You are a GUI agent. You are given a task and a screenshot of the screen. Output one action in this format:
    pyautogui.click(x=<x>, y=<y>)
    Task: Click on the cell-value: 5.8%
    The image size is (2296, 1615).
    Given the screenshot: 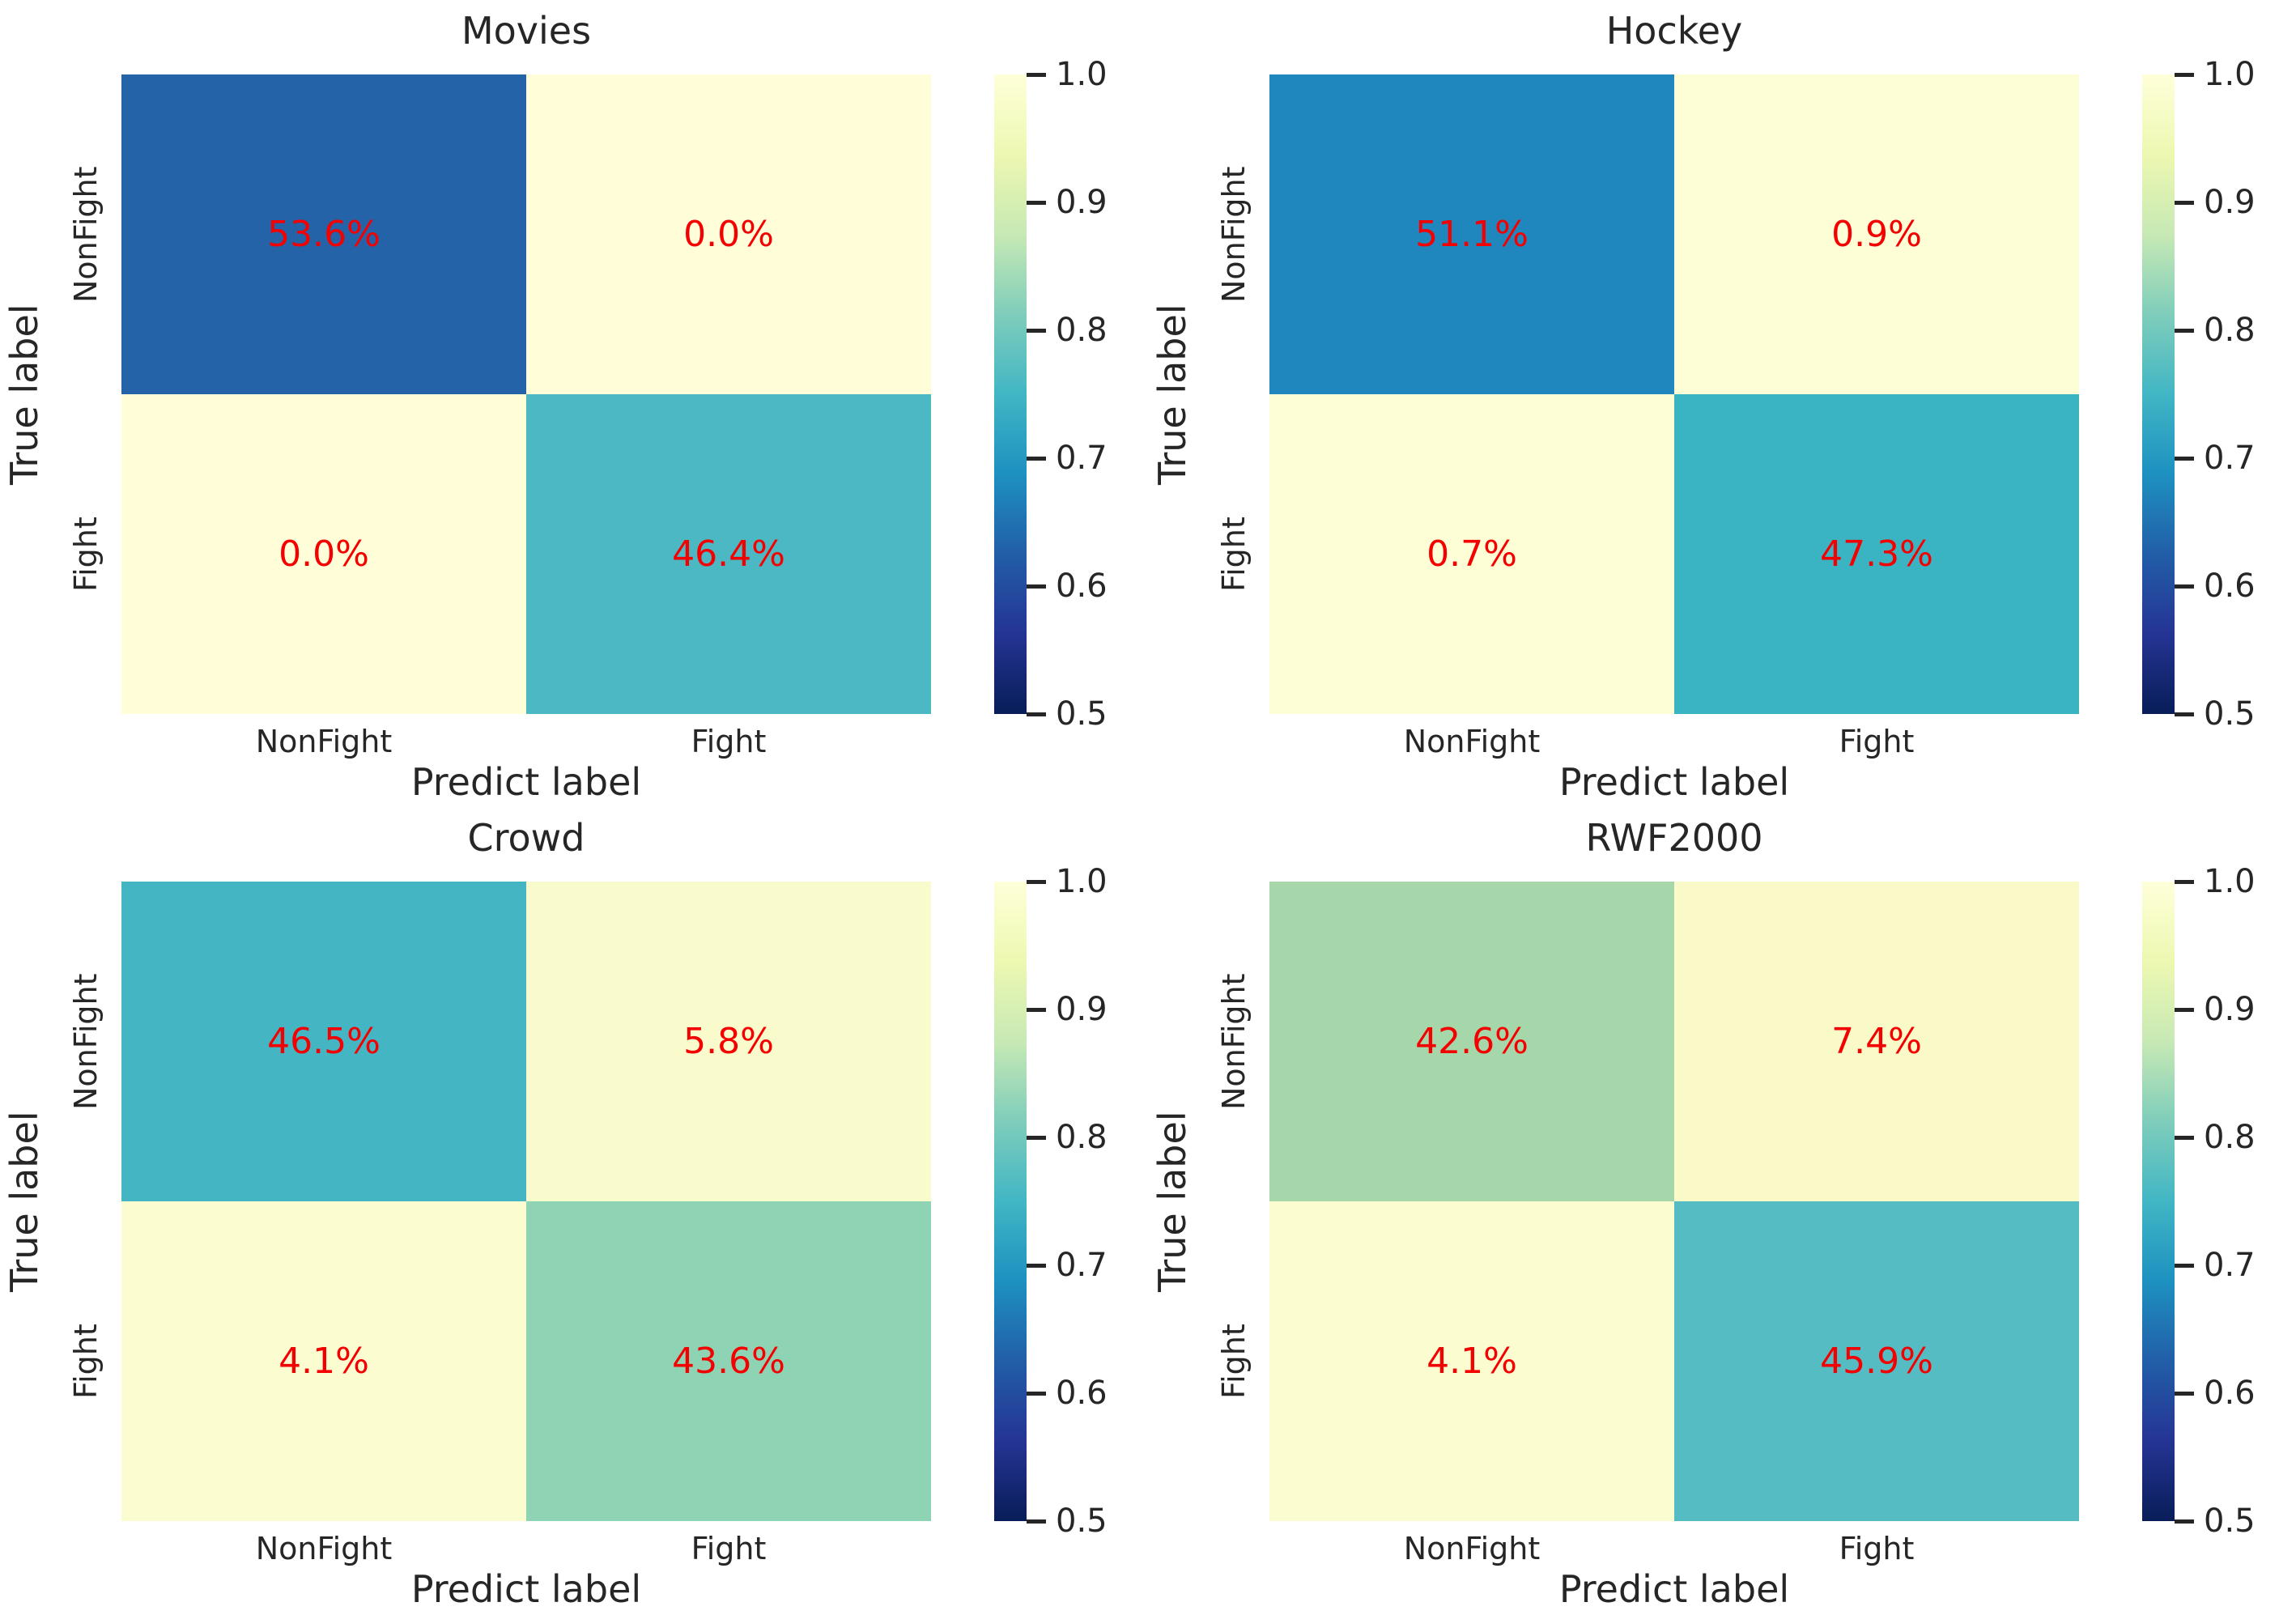 What is the action you would take?
    pyautogui.click(x=728, y=1041)
    